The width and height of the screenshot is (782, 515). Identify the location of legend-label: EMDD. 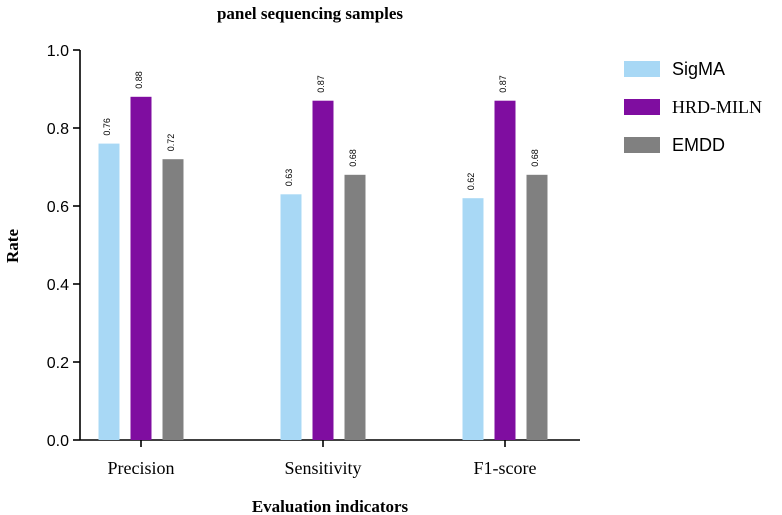
(698, 145).